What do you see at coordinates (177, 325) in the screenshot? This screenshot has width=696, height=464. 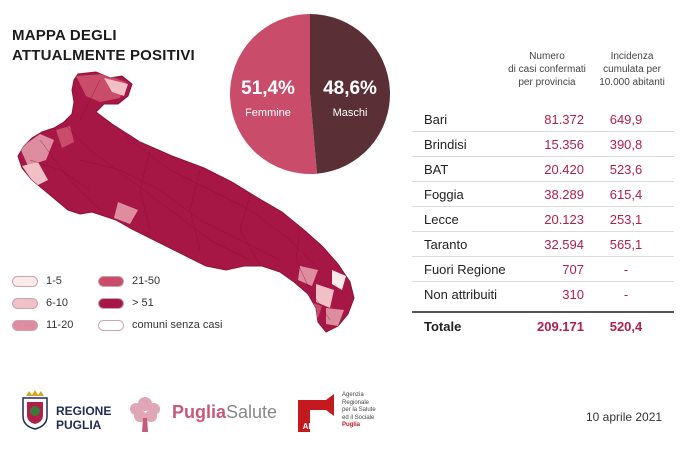 I see `legend-label: comuni senza casi` at bounding box center [177, 325].